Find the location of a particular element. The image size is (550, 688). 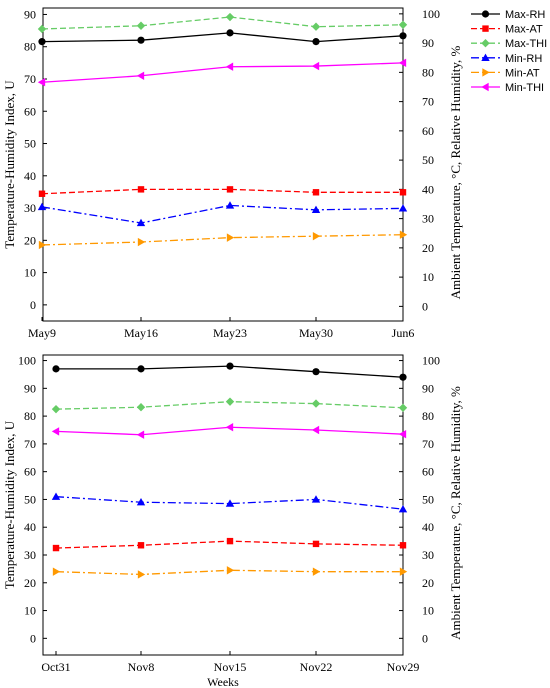

right-tick-label: 70 is located at coordinates (428, 102).